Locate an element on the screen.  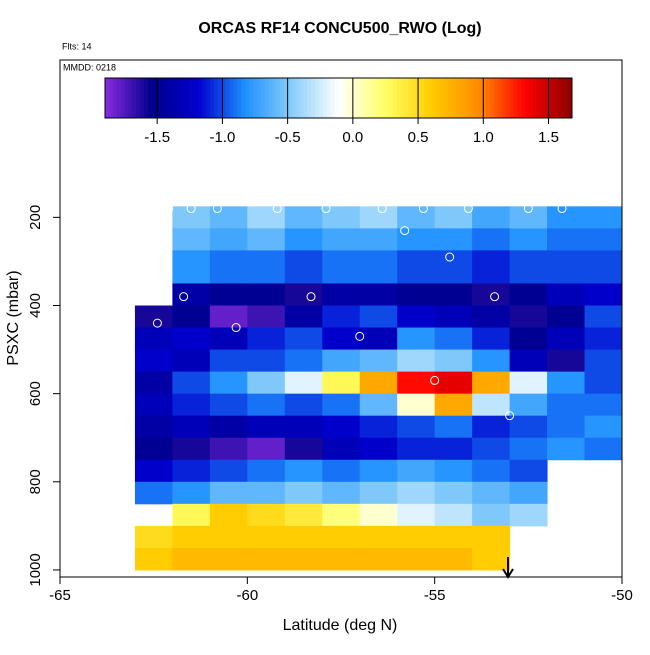
chart-title: ORCAS RF14 CONCU500_RWO (Log) is located at coordinates (339, 28).